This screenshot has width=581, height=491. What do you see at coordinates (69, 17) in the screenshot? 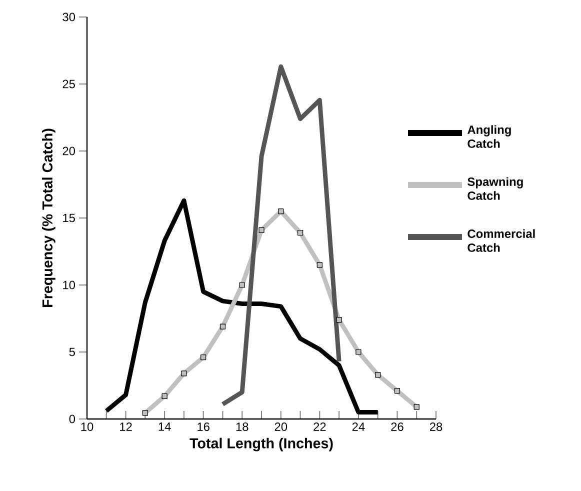
I see `y-tick-label: 30` at bounding box center [69, 17].